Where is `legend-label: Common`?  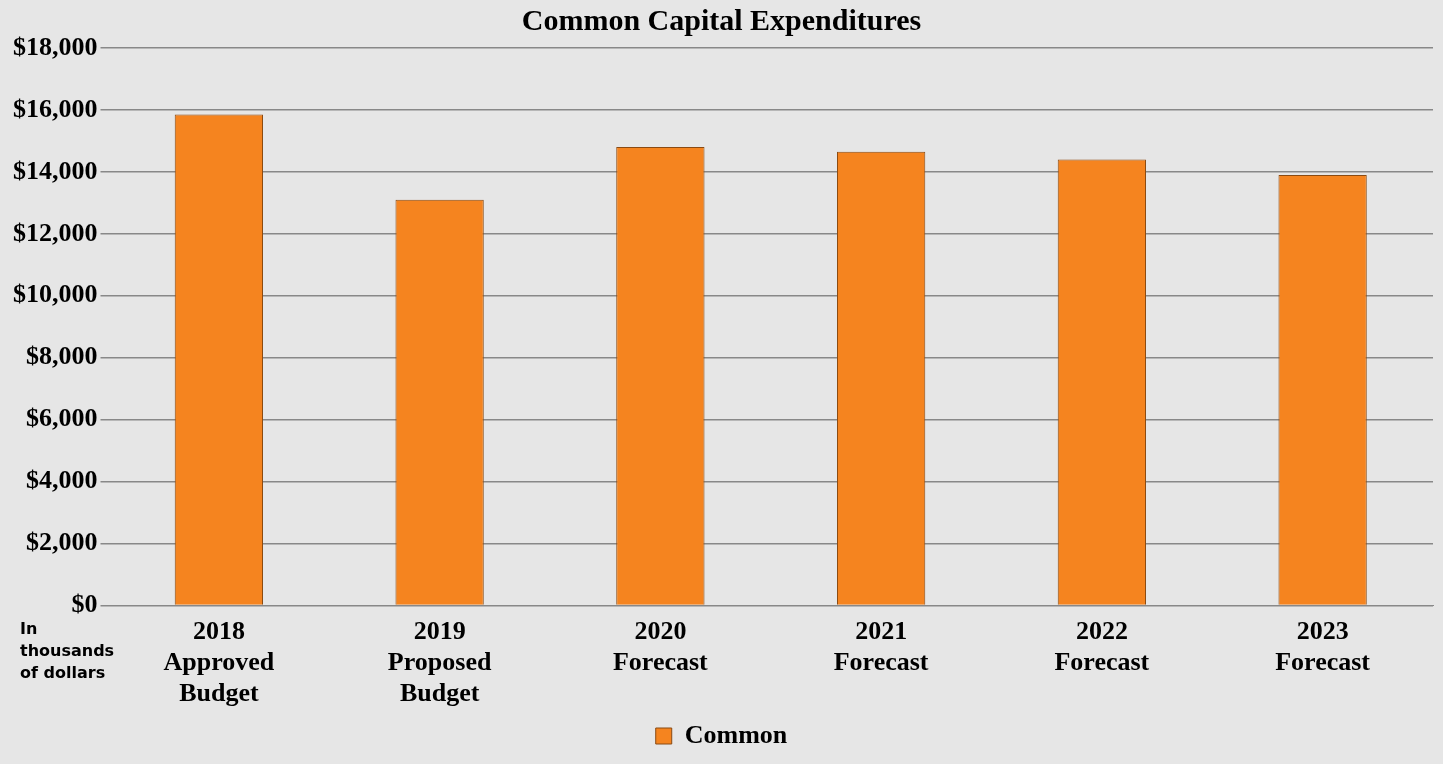
legend-label: Common is located at coordinates (736, 734).